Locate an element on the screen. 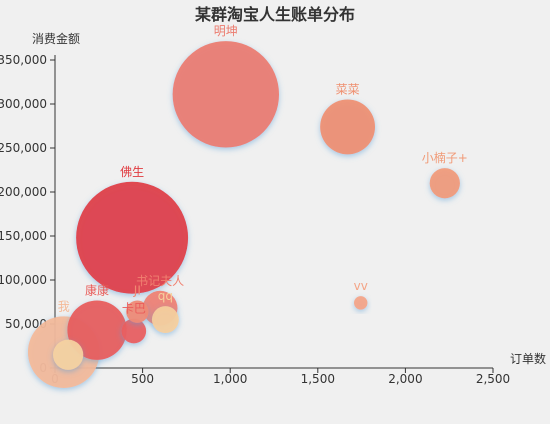 This screenshot has height=424, width=550. y-axis-label: 消费金额 is located at coordinates (56, 38).